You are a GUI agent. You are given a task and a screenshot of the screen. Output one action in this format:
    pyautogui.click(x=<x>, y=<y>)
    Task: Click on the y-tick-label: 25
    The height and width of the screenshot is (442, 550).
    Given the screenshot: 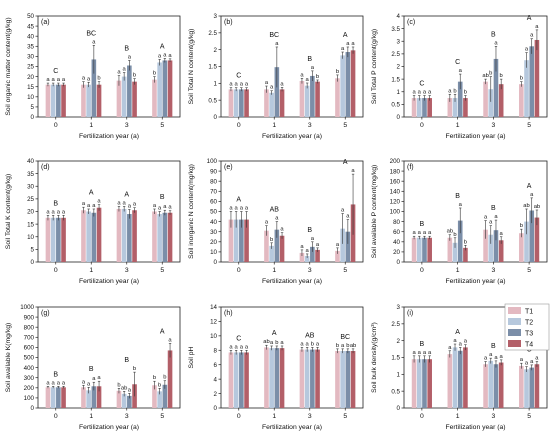 What is the action you would take?
    pyautogui.click(x=30, y=67)
    